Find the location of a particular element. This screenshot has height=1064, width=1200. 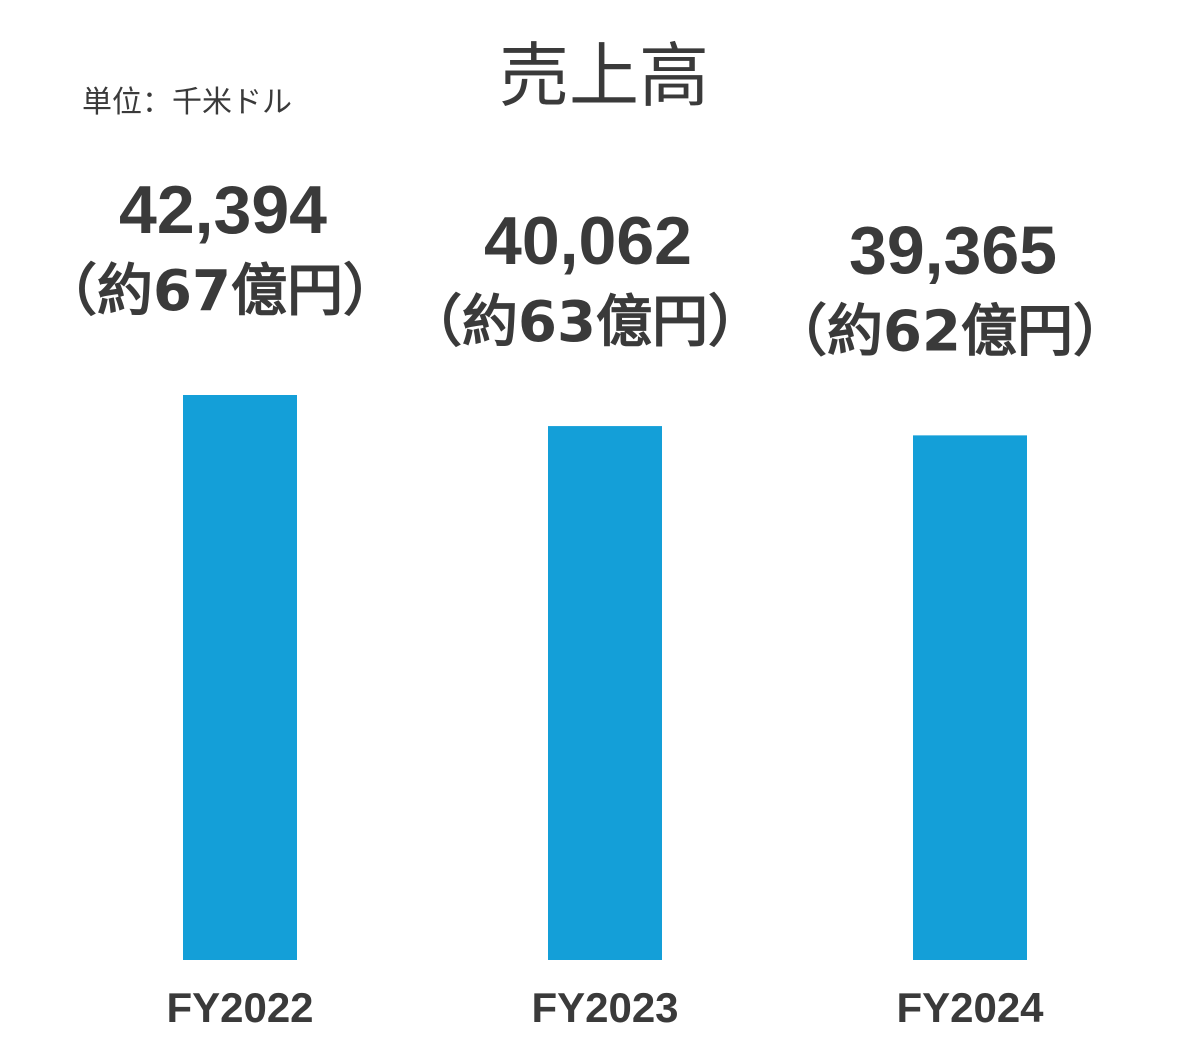

approx-yen-label: （約62億円） is located at coordinates (950, 331).